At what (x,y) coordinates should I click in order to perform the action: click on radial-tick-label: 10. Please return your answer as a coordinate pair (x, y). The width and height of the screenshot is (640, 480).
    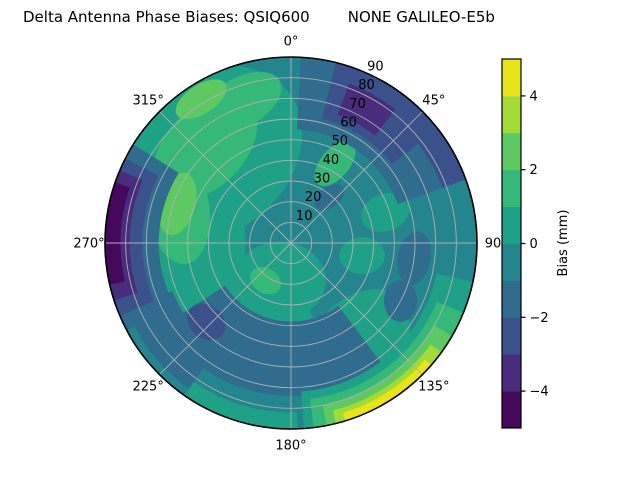
    Looking at the image, I should click on (304, 216).